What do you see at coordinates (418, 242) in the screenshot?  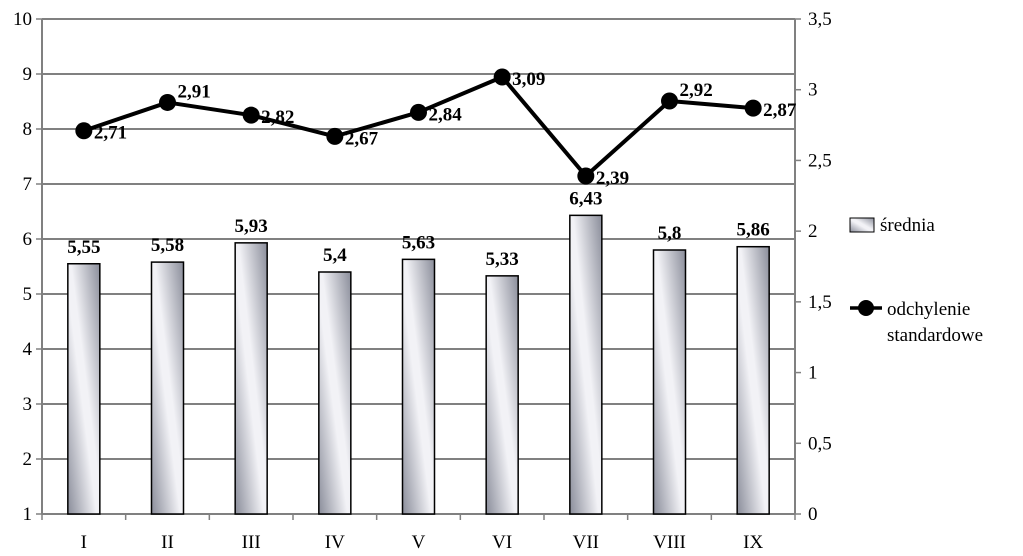 I see `bar-value-label: 5,63` at bounding box center [418, 242].